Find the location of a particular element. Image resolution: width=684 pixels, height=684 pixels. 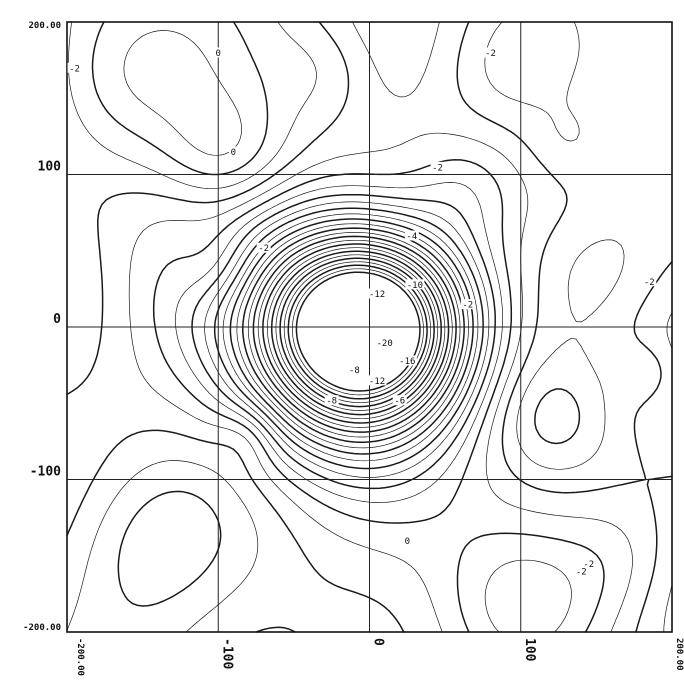

contour-label-8: -12 is located at coordinates (377, 295).